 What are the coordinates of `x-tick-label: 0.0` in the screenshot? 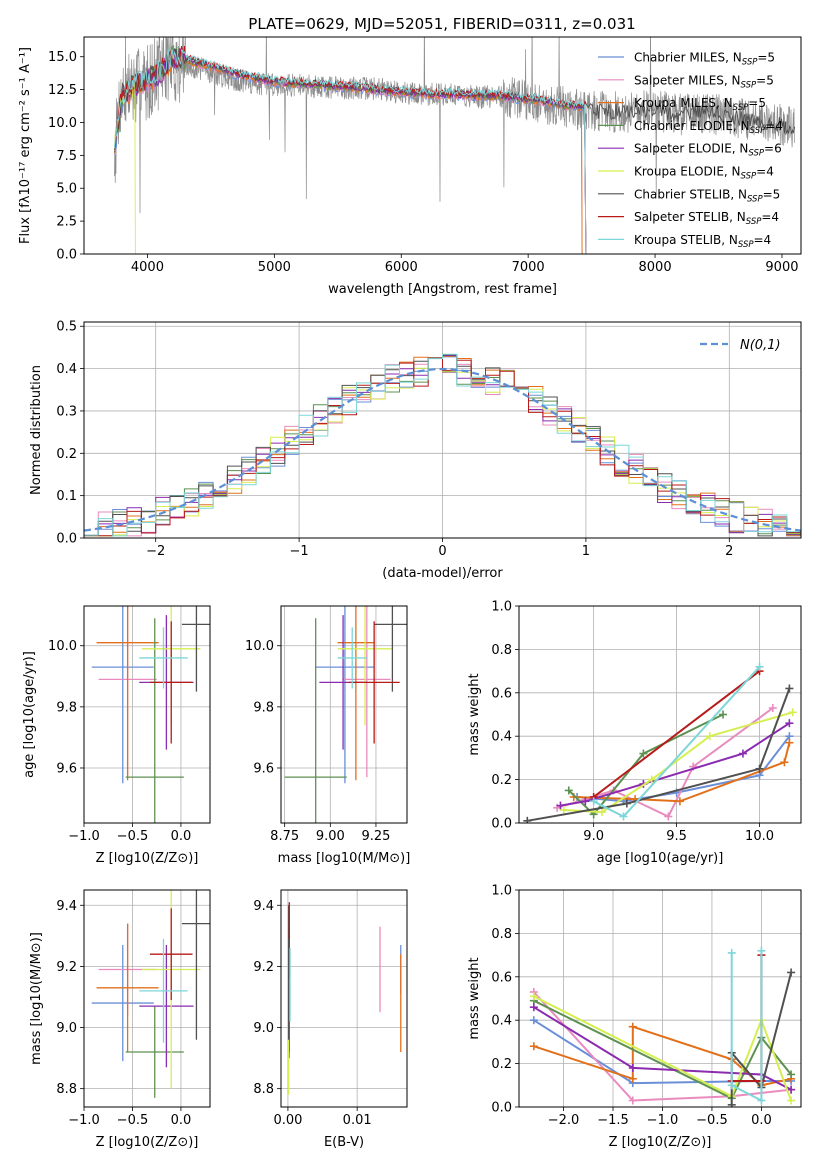 It's located at (181, 836).